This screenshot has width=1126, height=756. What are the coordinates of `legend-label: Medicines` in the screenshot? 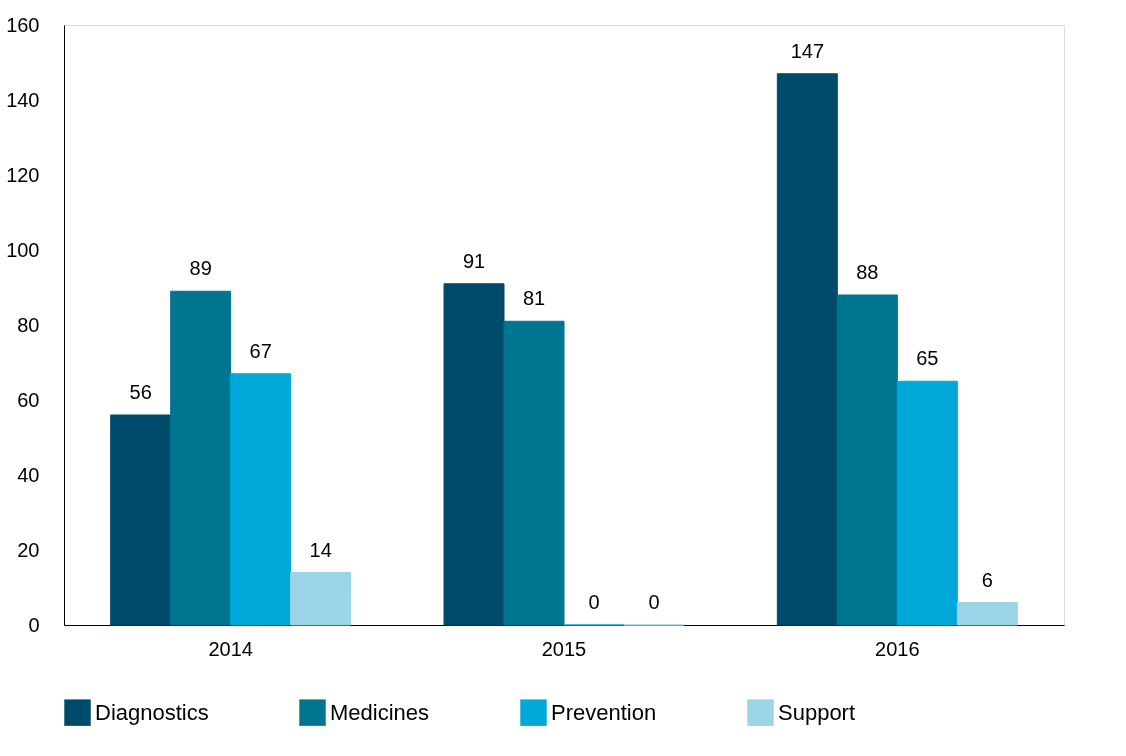 It's located at (380, 712).